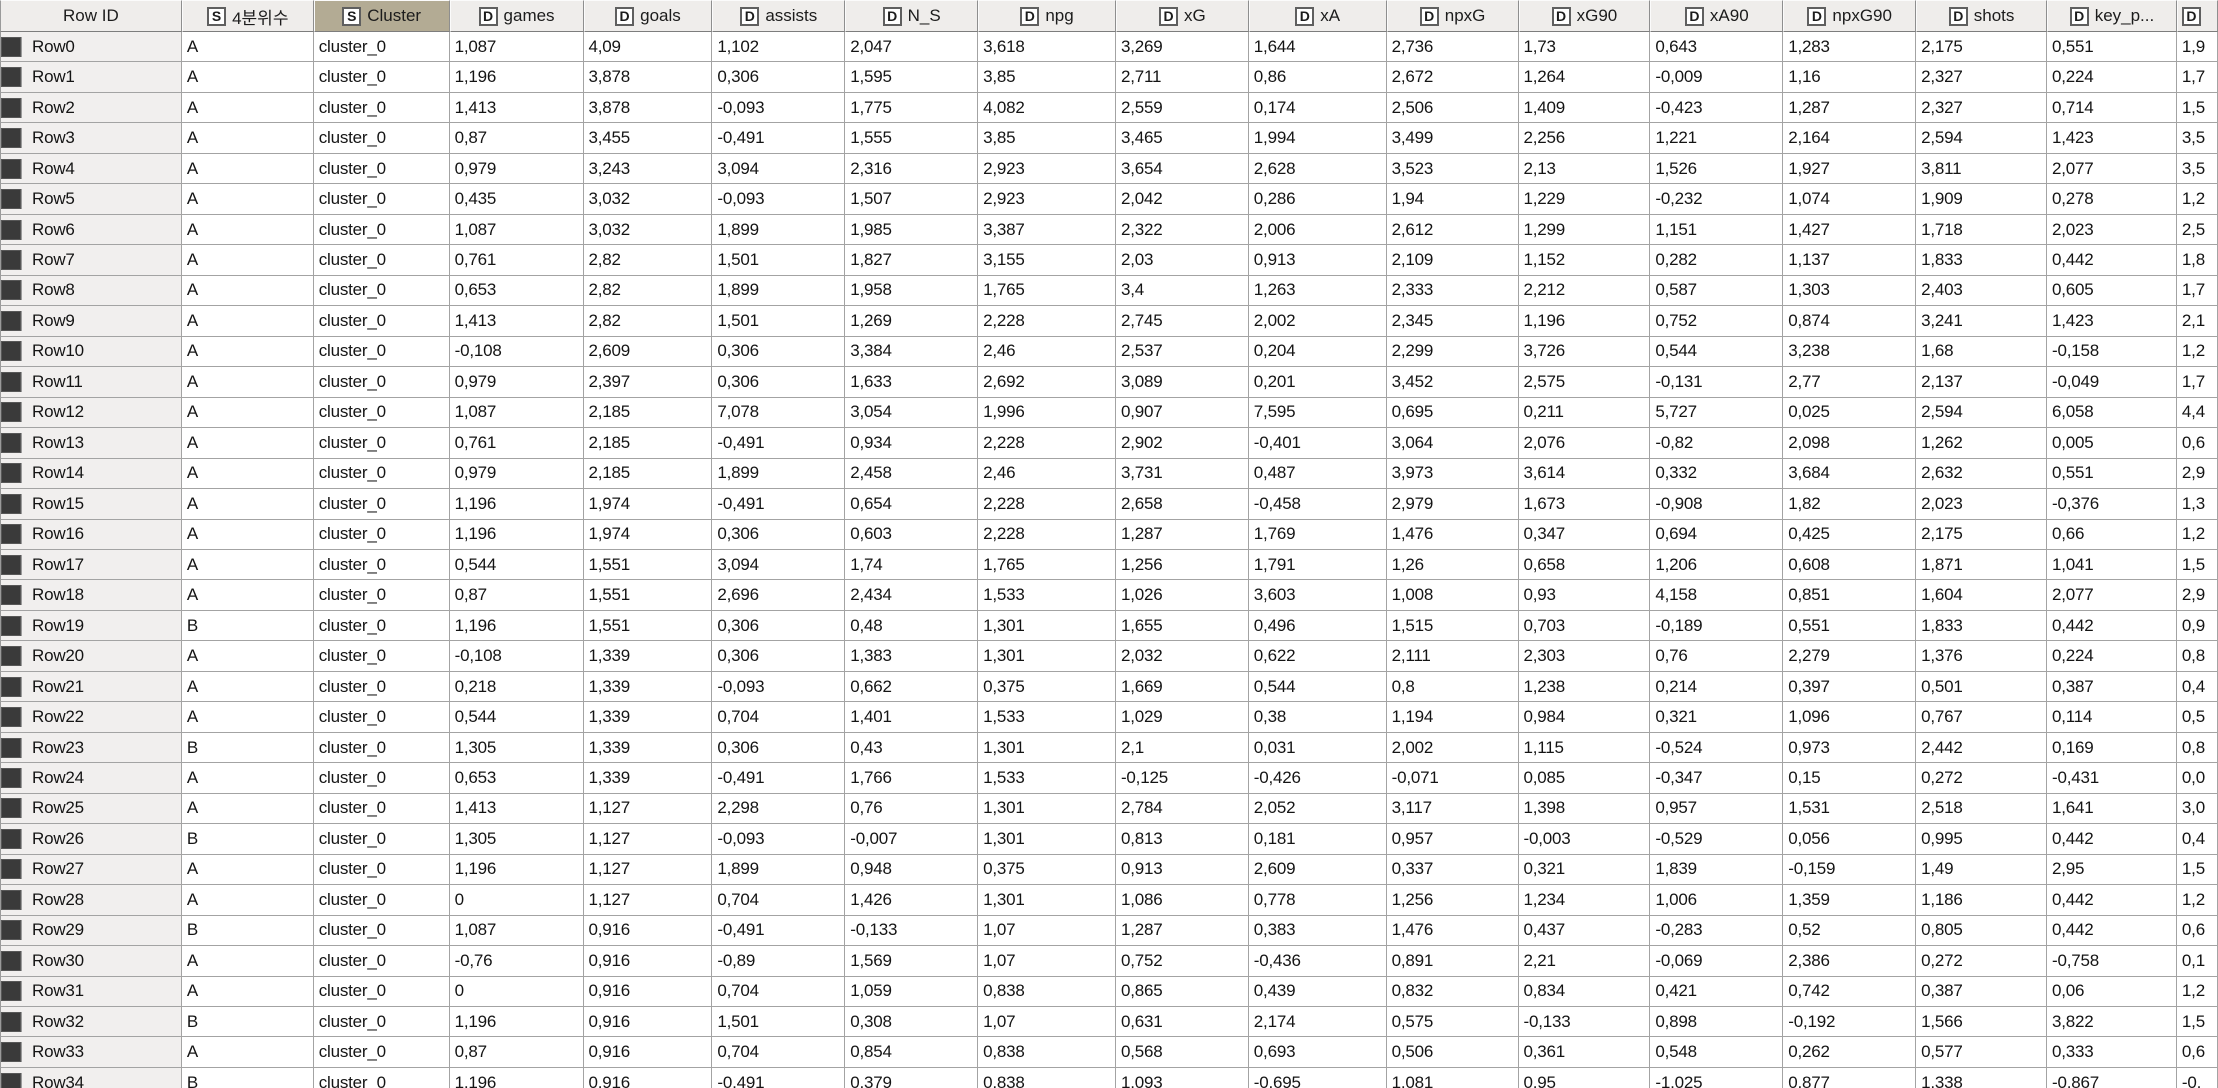 Image resolution: width=2218 pixels, height=1088 pixels. What do you see at coordinates (91, 809) in the screenshot?
I see `row-id-cell: Row25` at bounding box center [91, 809].